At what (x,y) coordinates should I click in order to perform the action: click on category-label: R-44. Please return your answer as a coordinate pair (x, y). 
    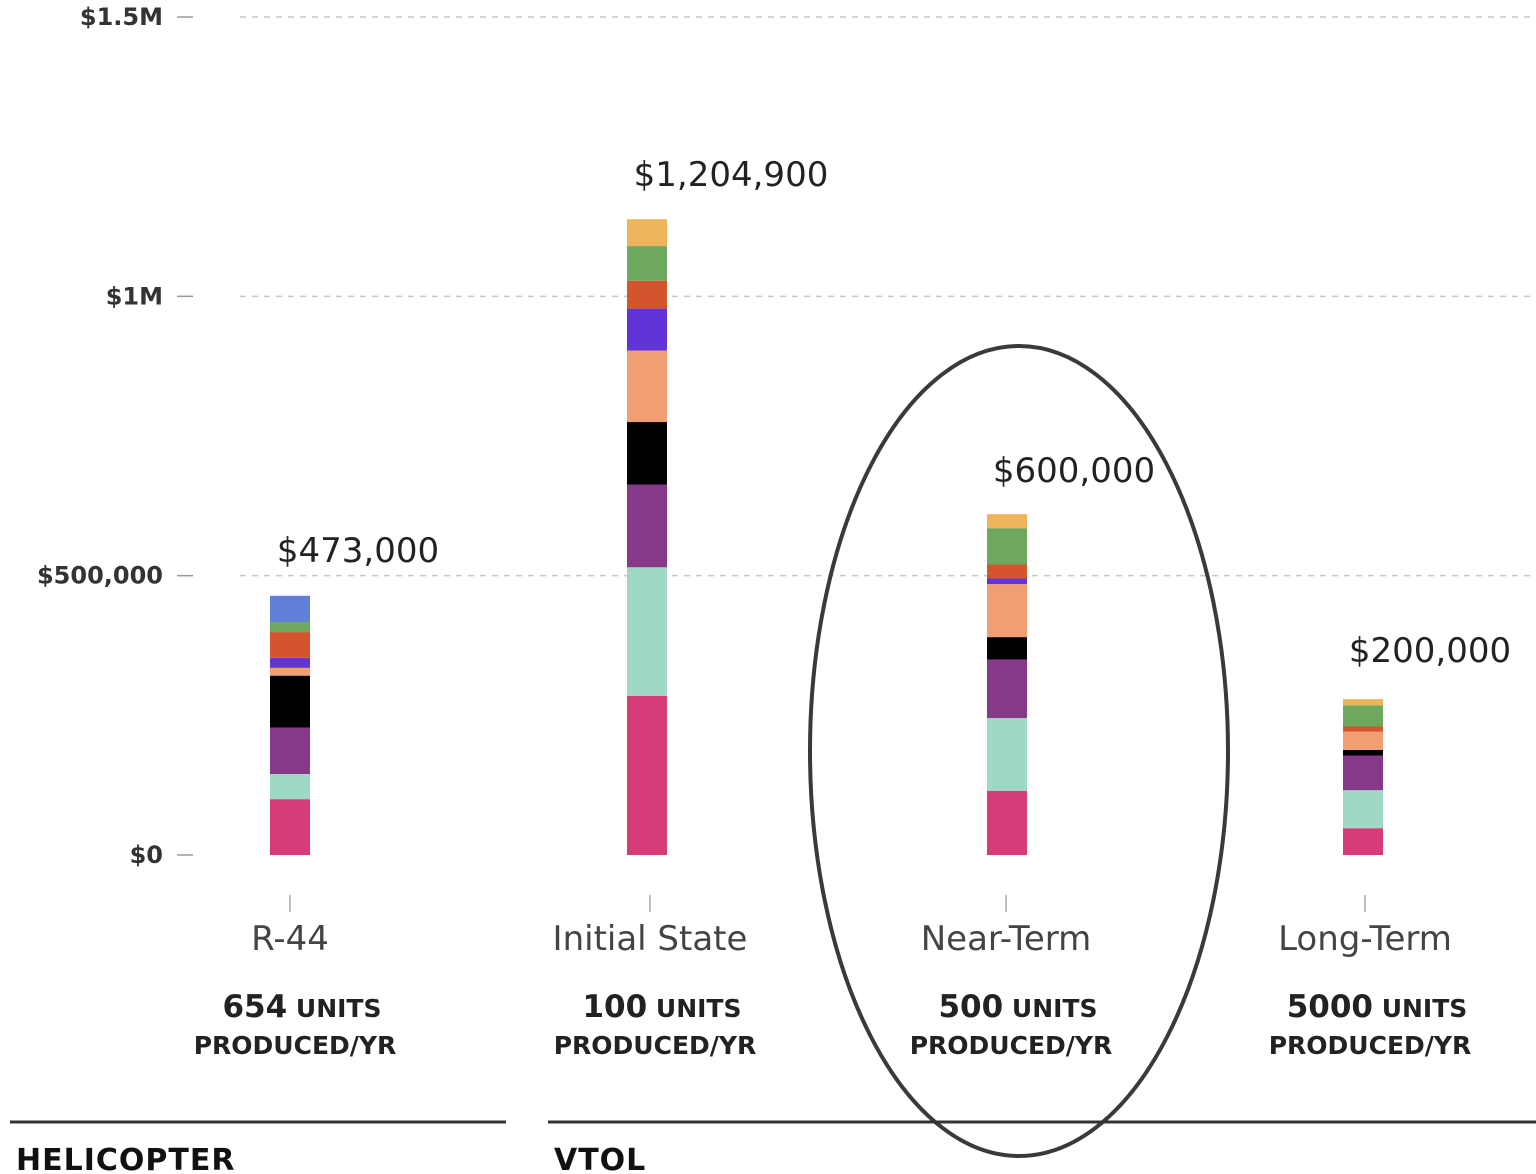
    Looking at the image, I should click on (290, 939).